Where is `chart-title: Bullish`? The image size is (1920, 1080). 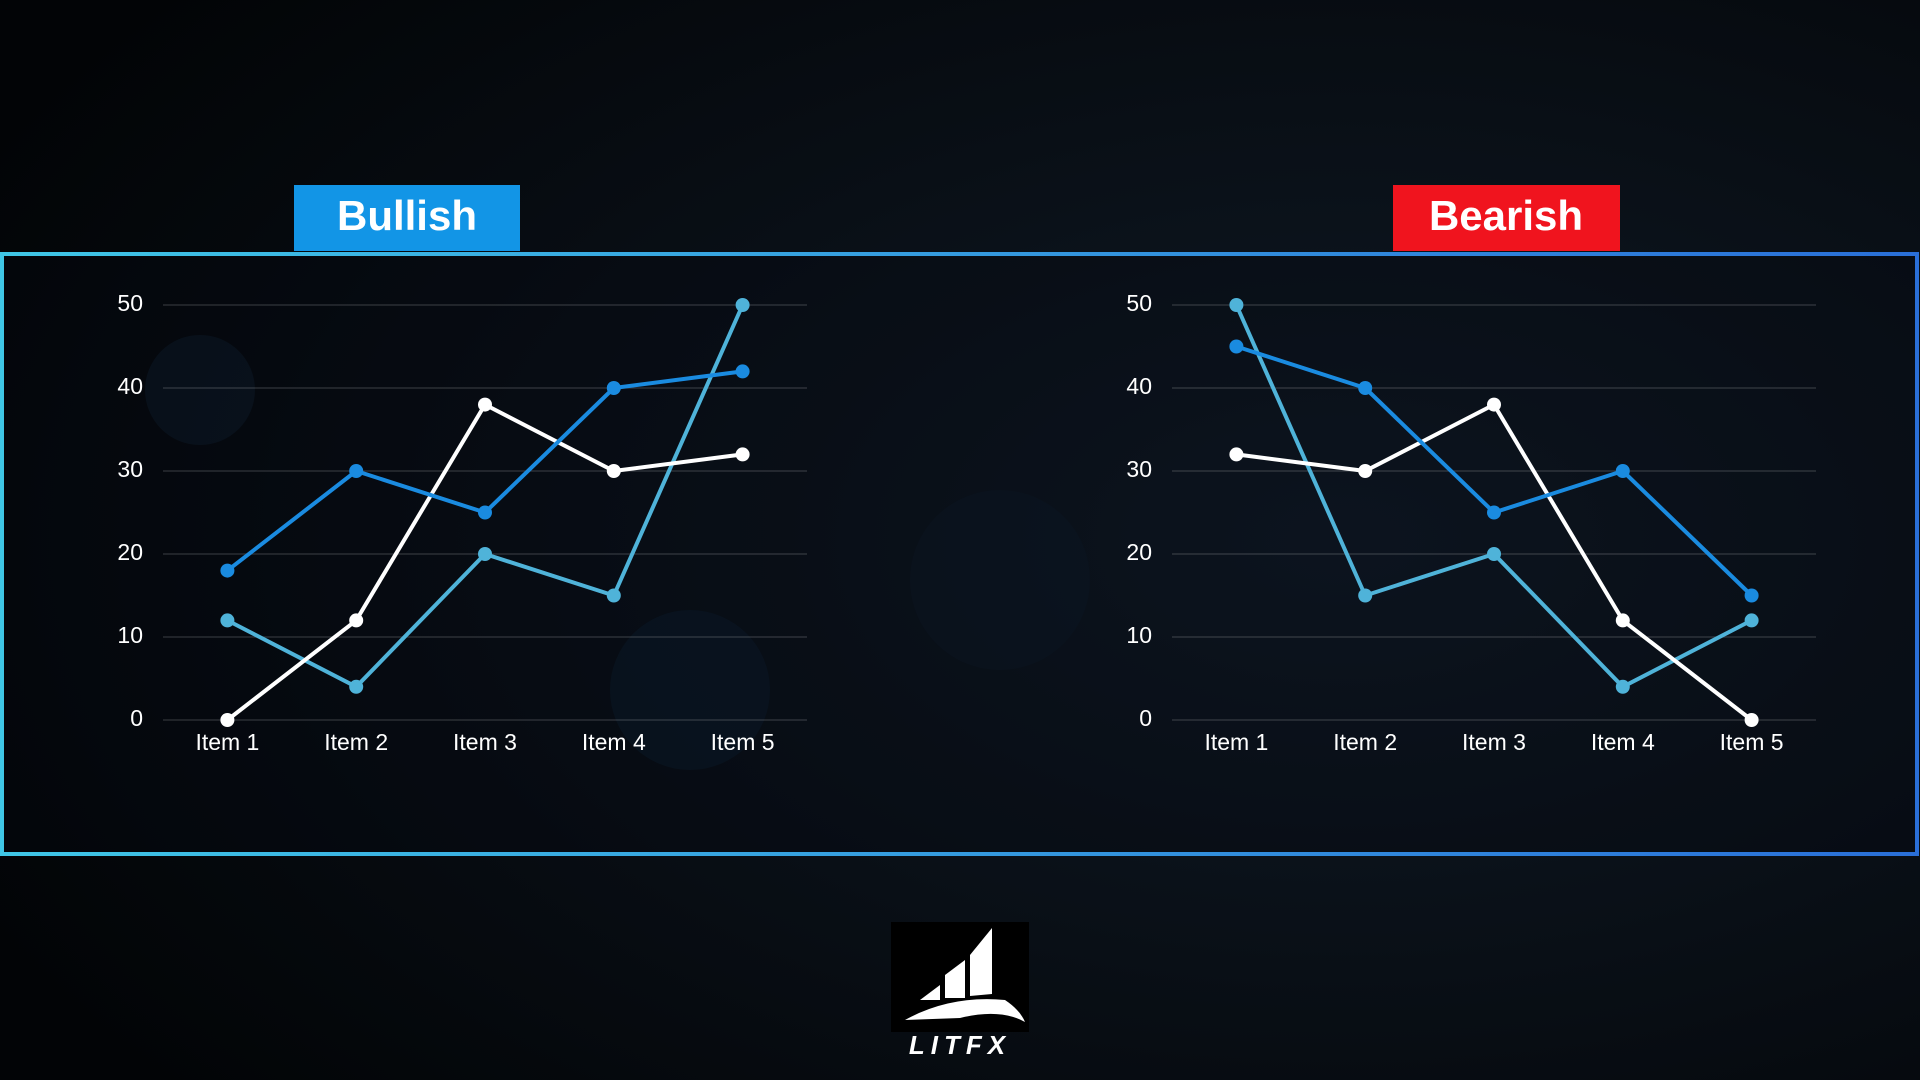
chart-title: Bullish is located at coordinates (407, 215).